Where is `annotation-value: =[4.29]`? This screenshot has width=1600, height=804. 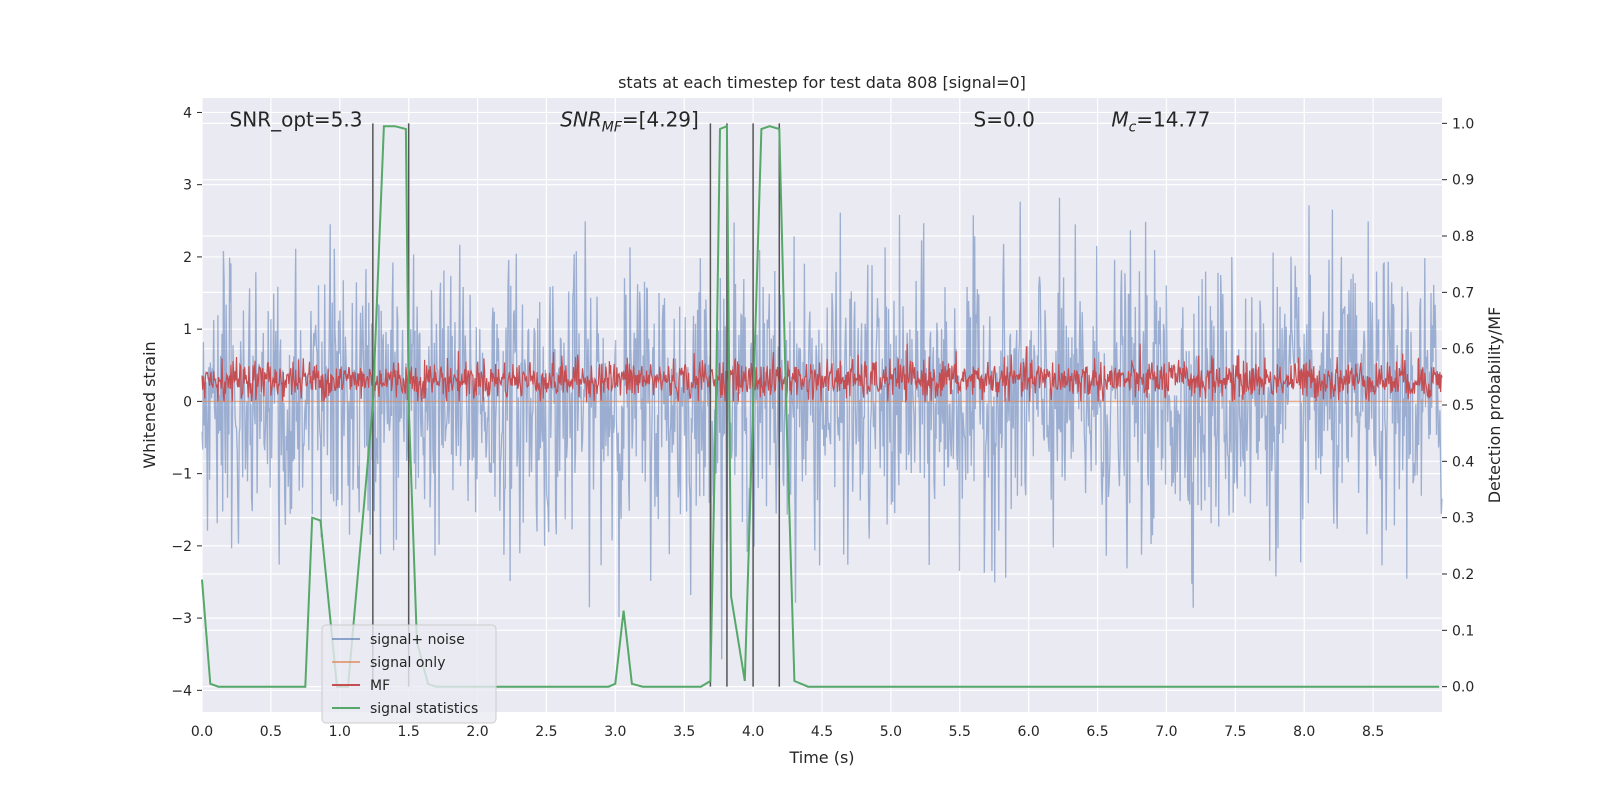
annotation-value: =[4.29] is located at coordinates (660, 120).